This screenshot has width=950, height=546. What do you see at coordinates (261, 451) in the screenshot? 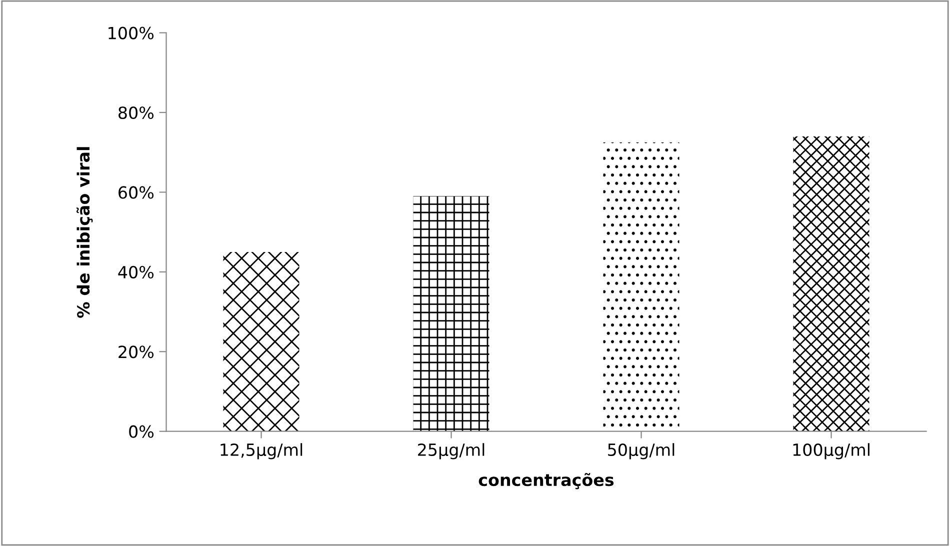
I see `x-tick-label: 12,5µg/ml` at bounding box center [261, 451].